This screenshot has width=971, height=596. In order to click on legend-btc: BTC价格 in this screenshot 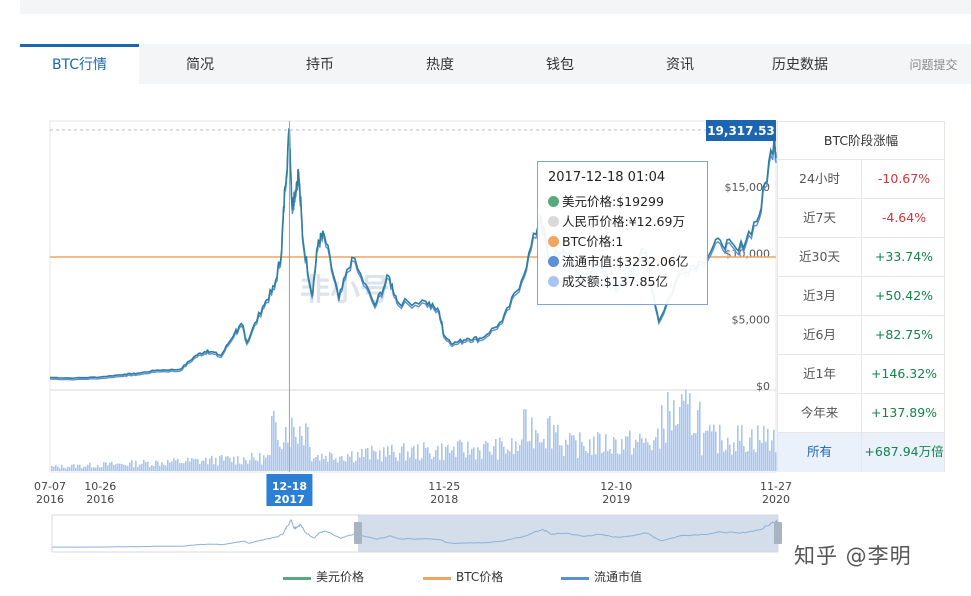, I will do `click(480, 577)`.